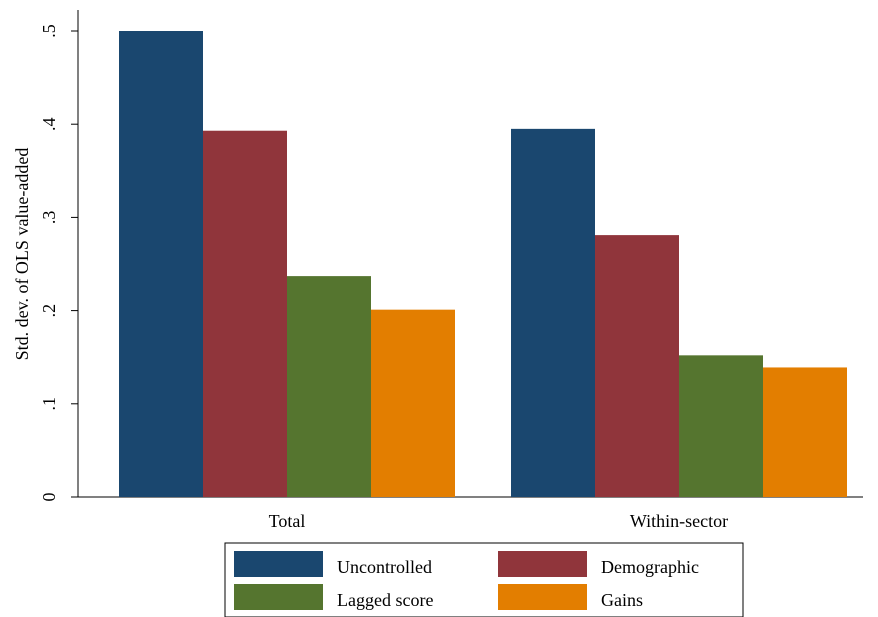  I want to click on y-tick-label: .4, so click(49, 124).